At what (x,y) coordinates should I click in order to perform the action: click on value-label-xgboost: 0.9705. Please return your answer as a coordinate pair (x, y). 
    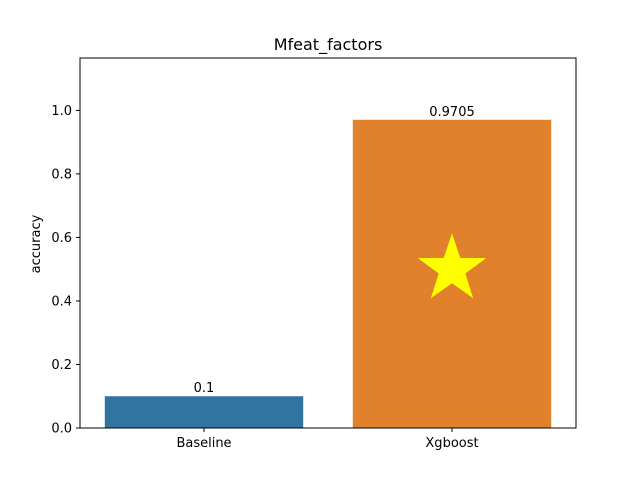
    Looking at the image, I should click on (452, 112).